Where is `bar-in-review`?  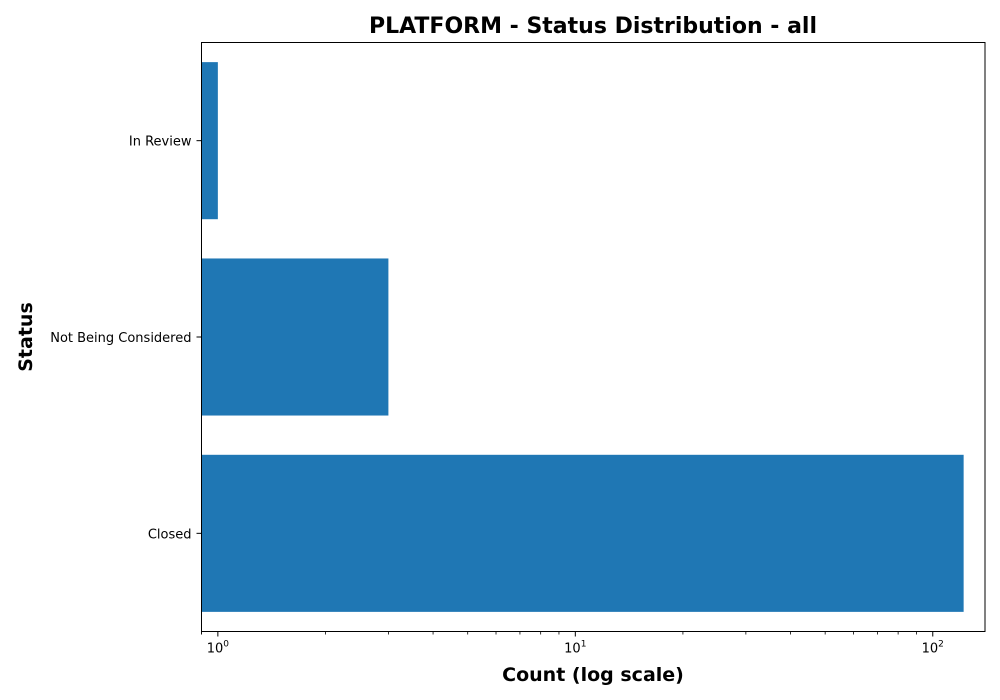 bar-in-review is located at coordinates (209, 141).